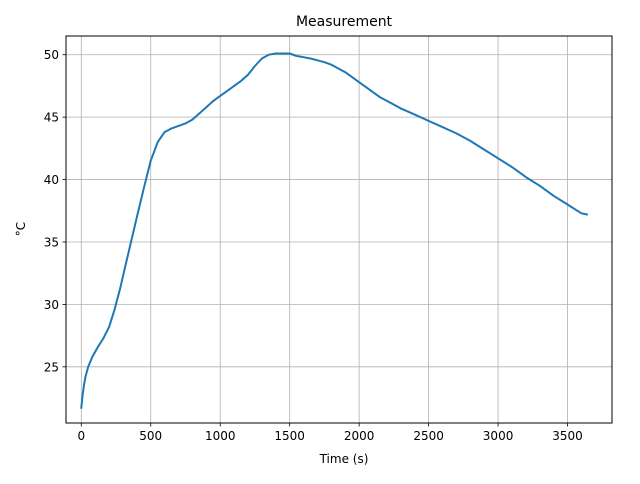 The image size is (640, 484). Describe the element at coordinates (567, 436) in the screenshot. I see `x-tick-label: 3500` at that location.